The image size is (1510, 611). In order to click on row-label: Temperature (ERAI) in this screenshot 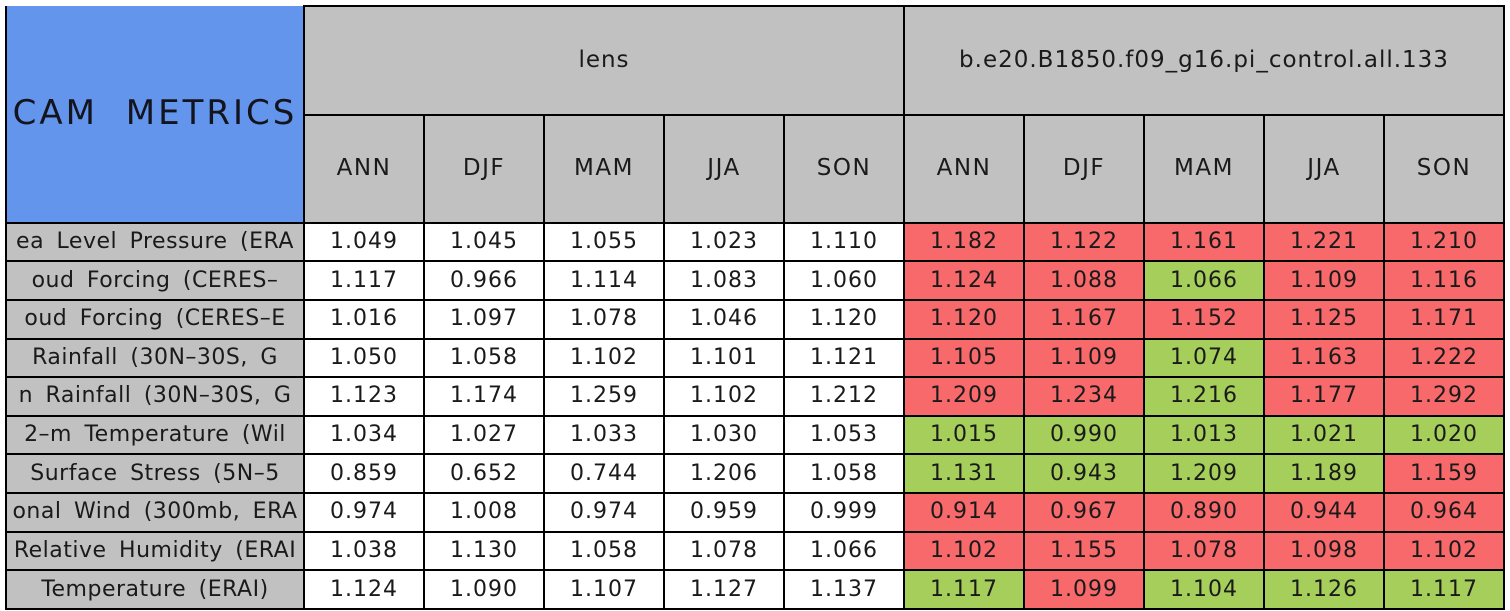, I will do `click(155, 589)`.